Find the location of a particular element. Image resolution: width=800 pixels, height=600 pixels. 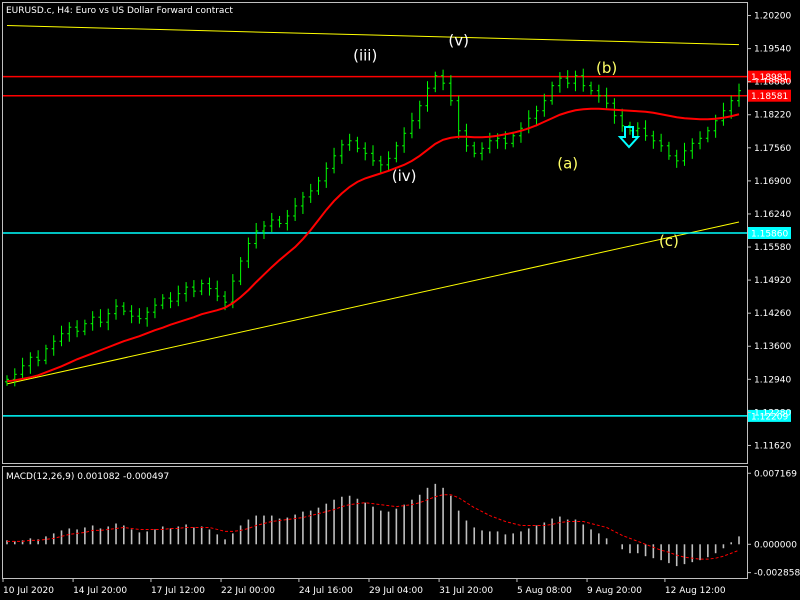

level-label-1: 1.18581 is located at coordinates (769, 97).